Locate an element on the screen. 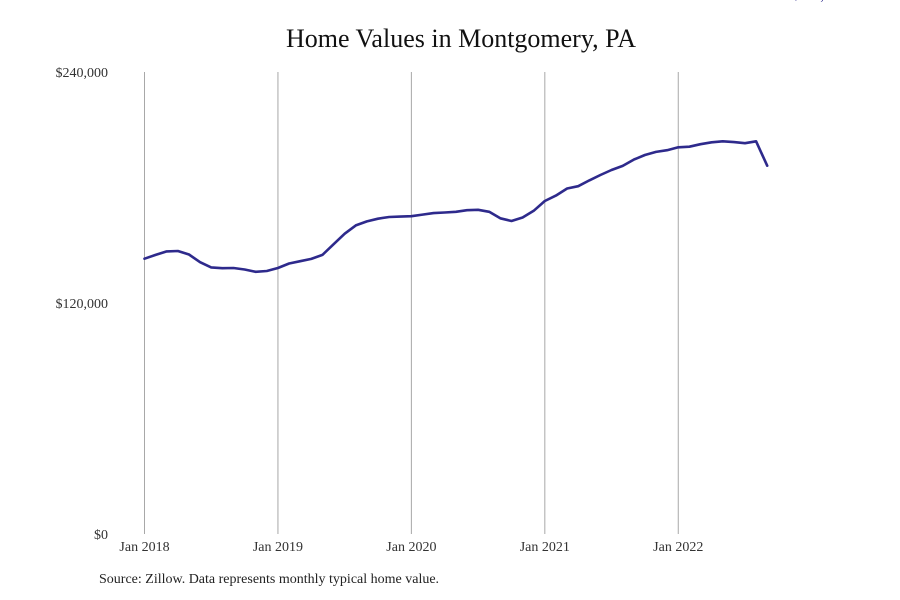 The image size is (900, 600). chart-title: Home Values in Montgomery, PA is located at coordinates (461, 38).